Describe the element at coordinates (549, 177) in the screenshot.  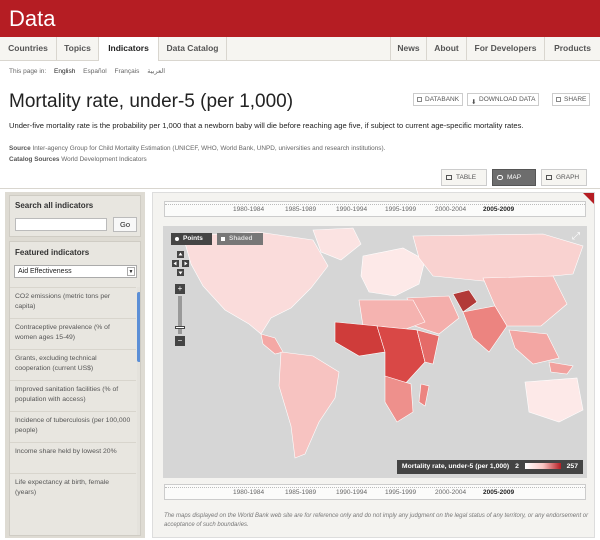
I see `graph-icon` at that location.